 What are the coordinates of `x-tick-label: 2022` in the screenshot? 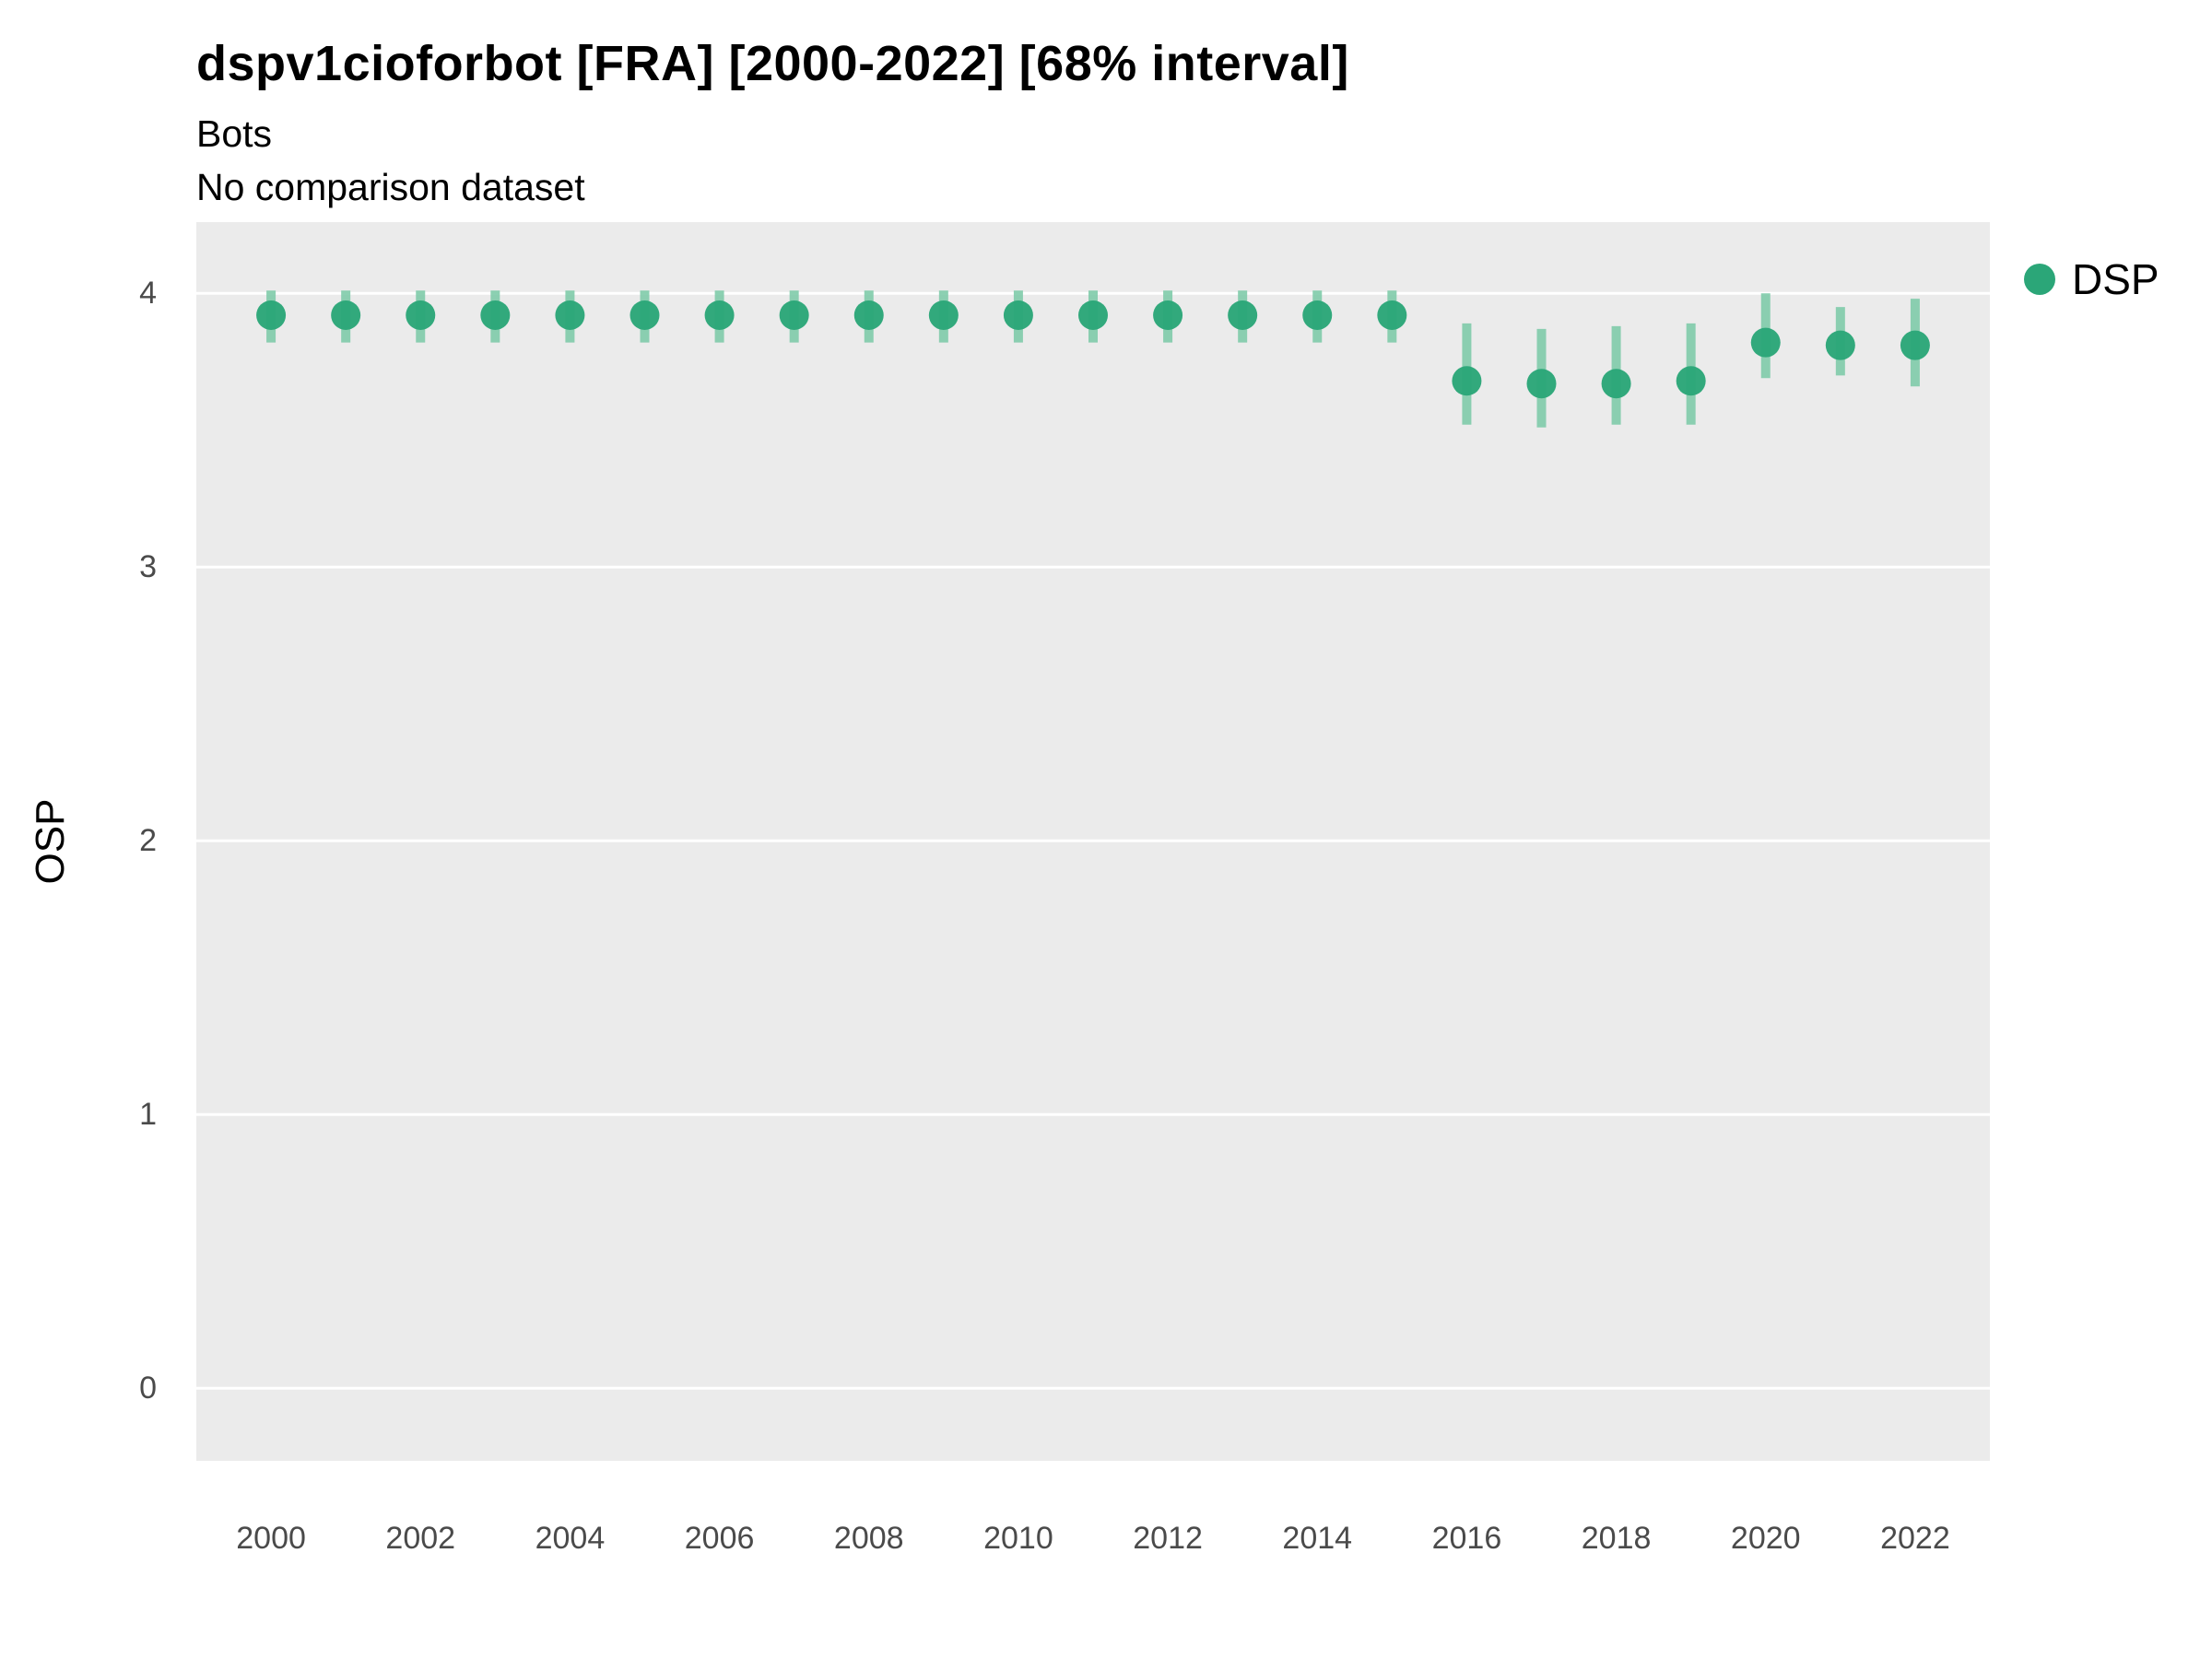 It's located at (1915, 1538).